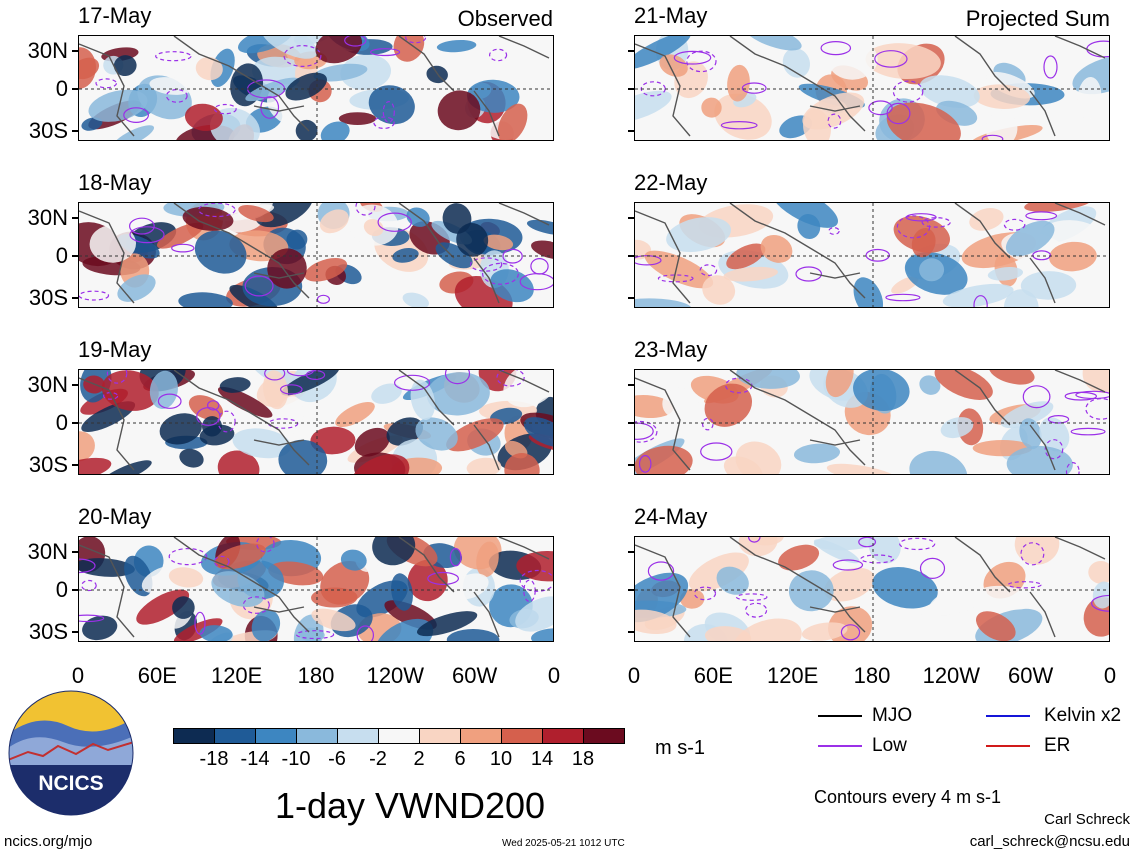 Image resolution: width=1135 pixels, height=856 pixels. I want to click on legend-low-label: Low, so click(889, 745).